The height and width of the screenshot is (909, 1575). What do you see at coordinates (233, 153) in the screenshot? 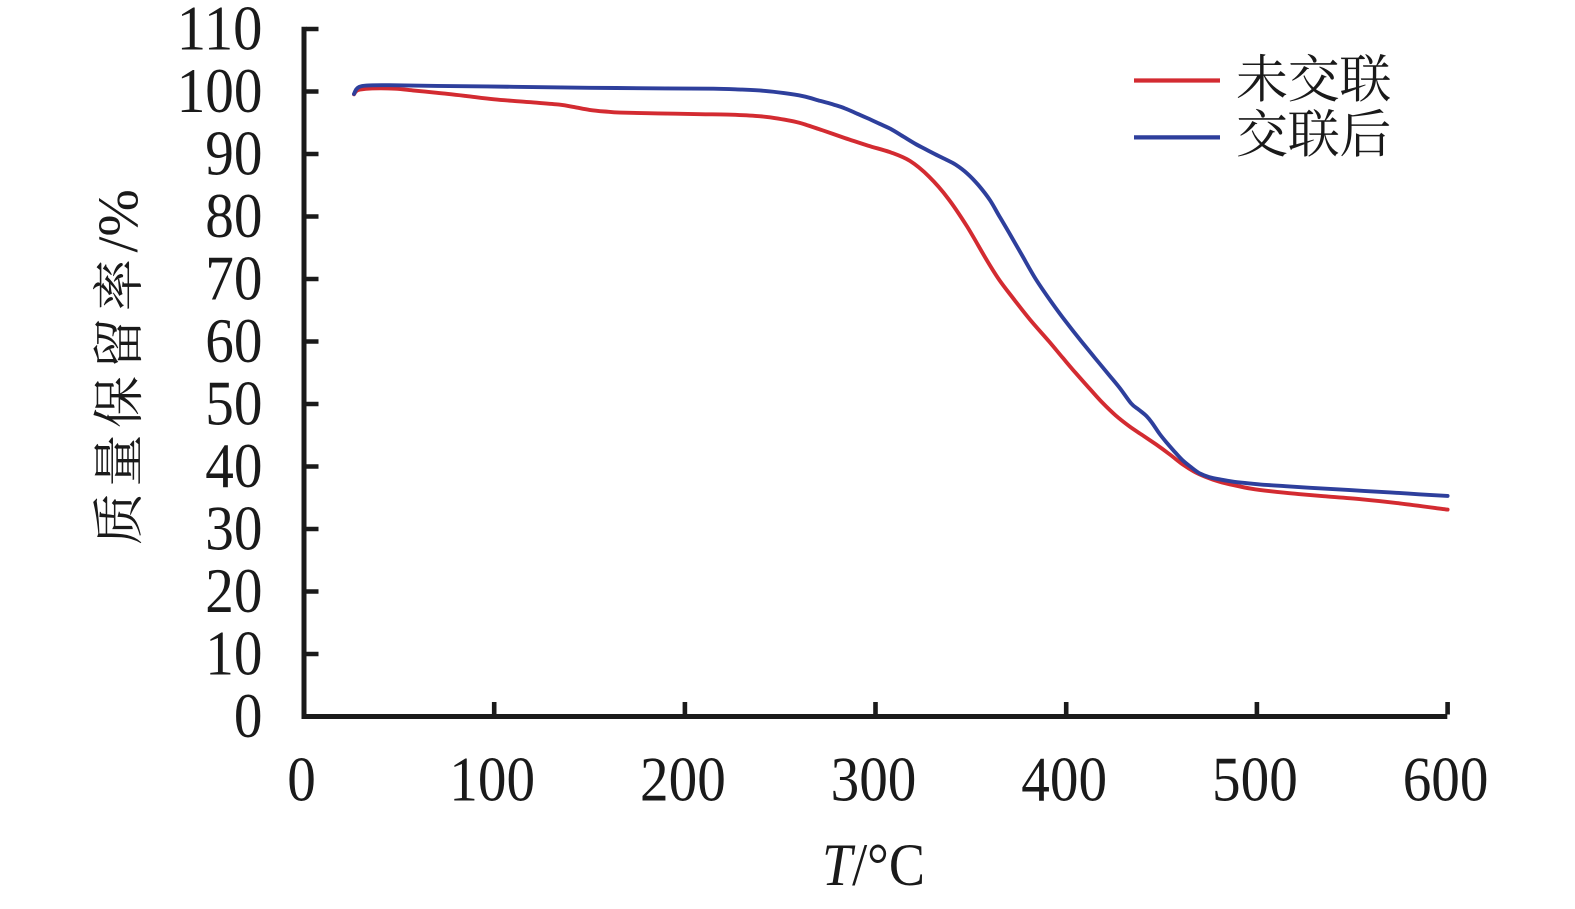
I see `svg-text: 90` at bounding box center [233, 153].